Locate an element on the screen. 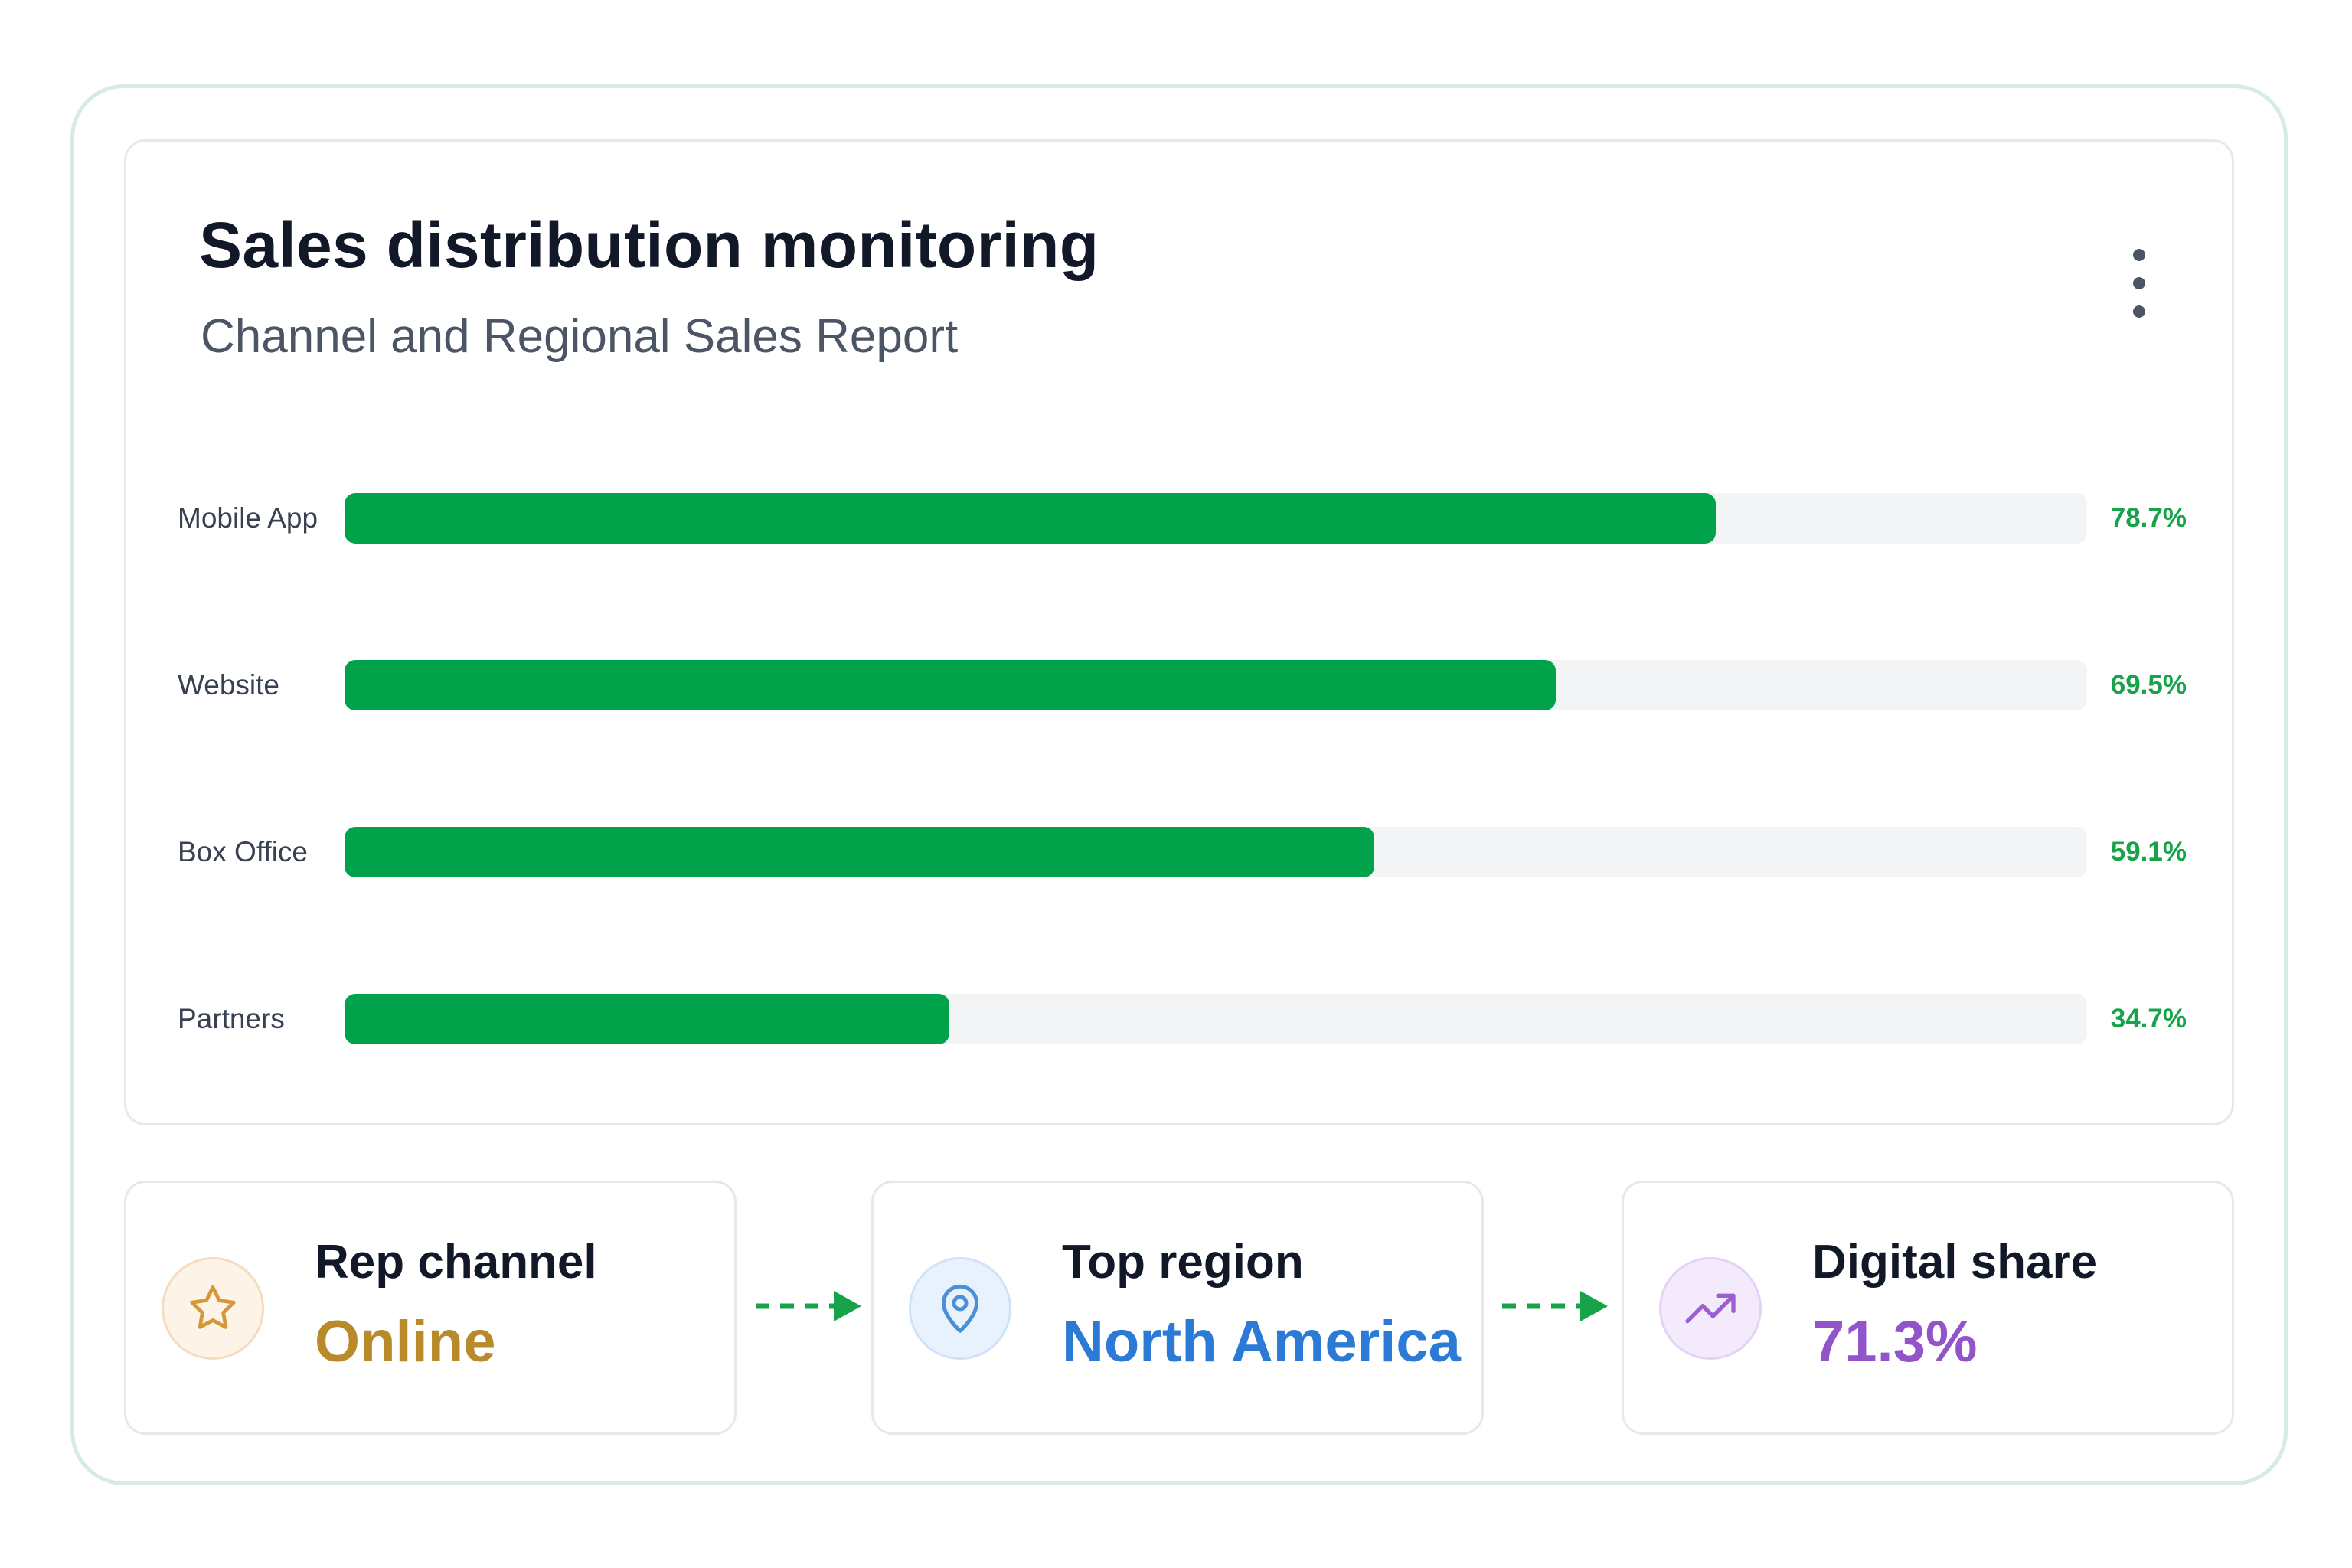 The width and height of the screenshot is (2352, 1568). more-options-button is located at coordinates (2139, 283).